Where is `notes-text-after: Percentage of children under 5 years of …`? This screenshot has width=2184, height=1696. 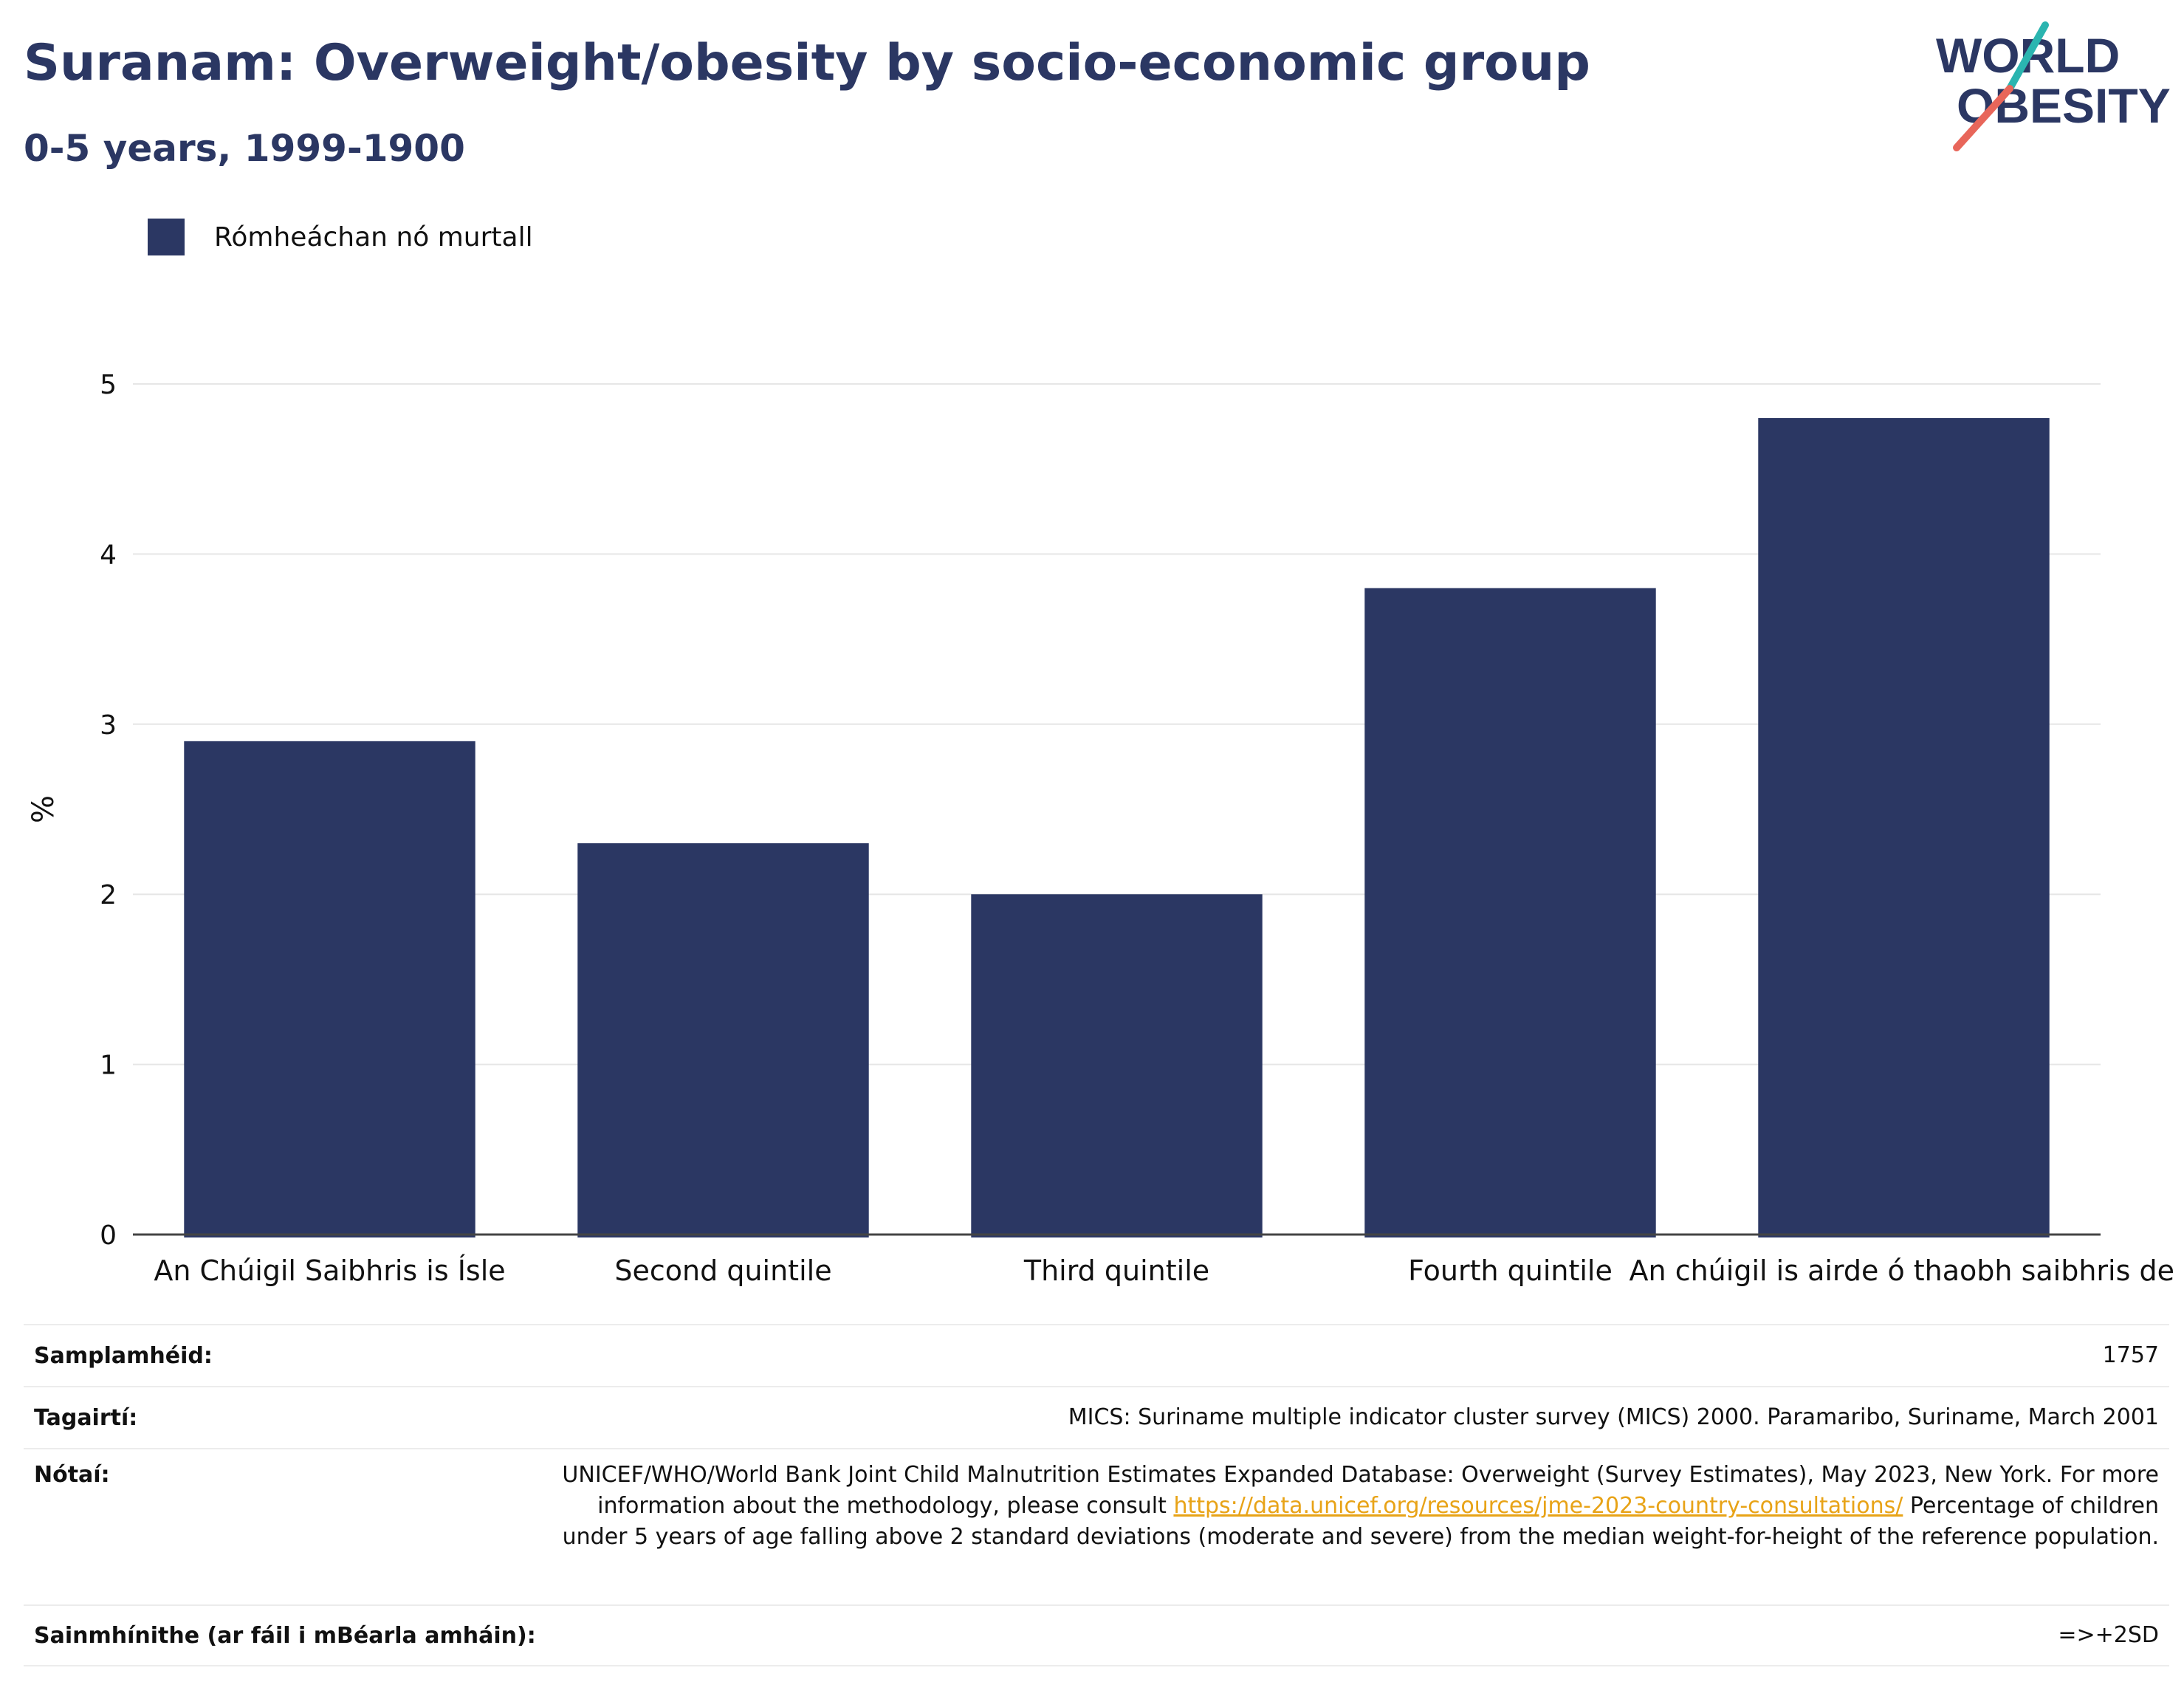 notes-text-after: Percentage of children under 5 years of … is located at coordinates (1360, 1522).